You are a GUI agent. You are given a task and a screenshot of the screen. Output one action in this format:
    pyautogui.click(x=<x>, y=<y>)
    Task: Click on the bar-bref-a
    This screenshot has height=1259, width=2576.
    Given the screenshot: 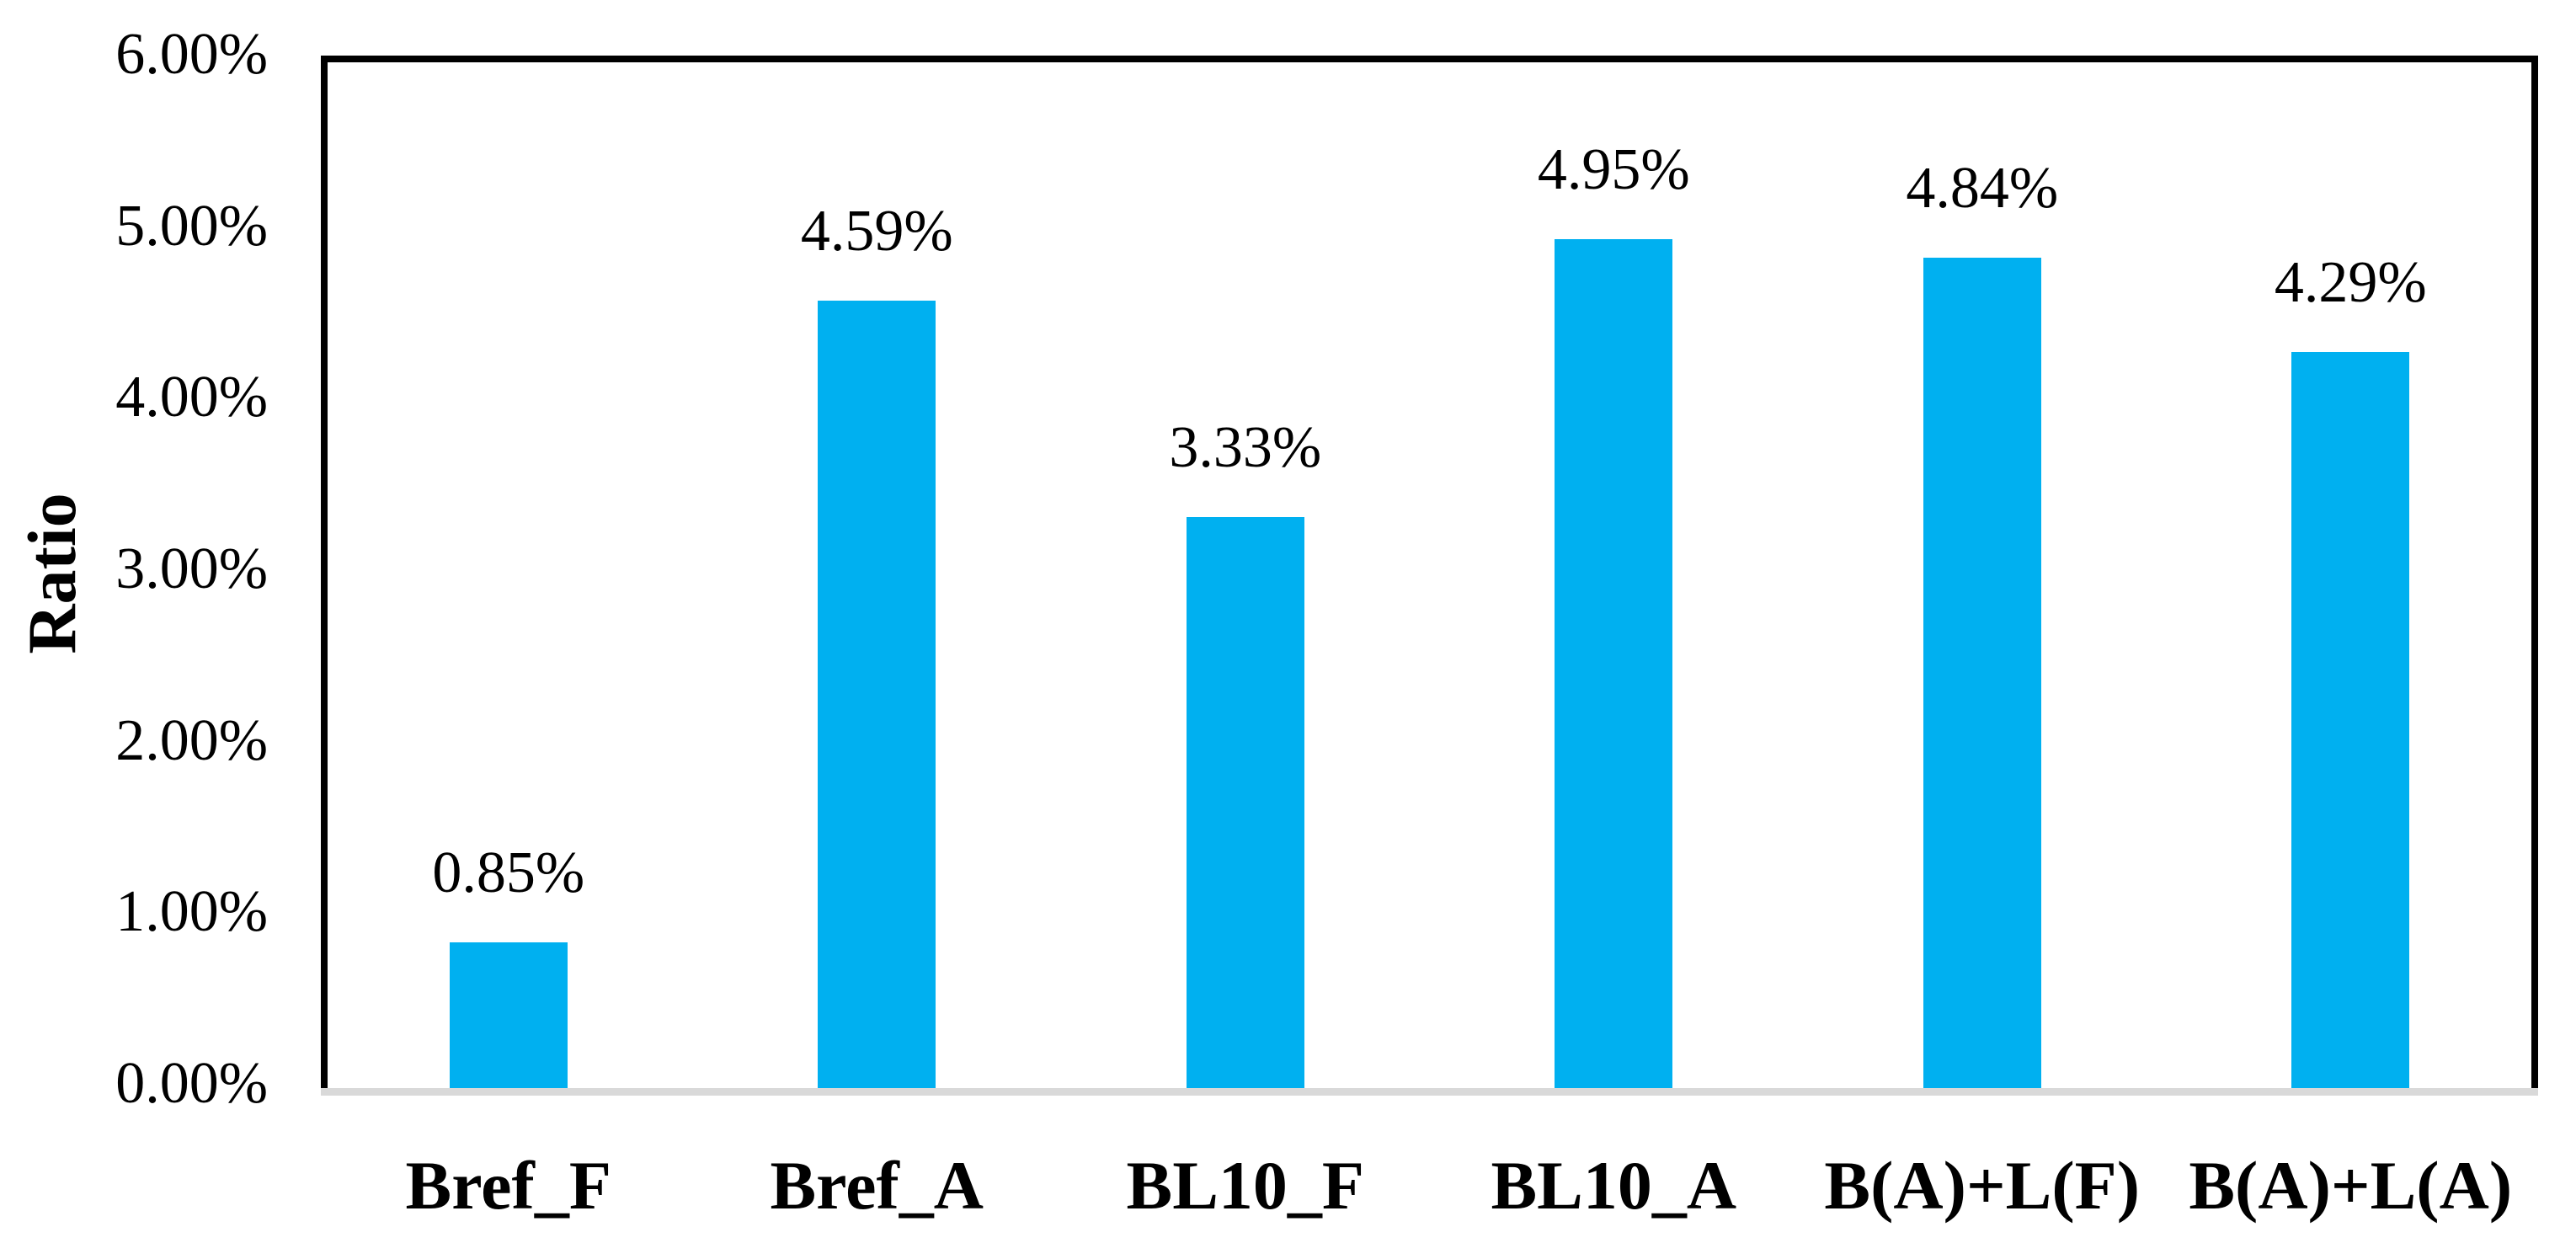 What is the action you would take?
    pyautogui.click(x=877, y=694)
    